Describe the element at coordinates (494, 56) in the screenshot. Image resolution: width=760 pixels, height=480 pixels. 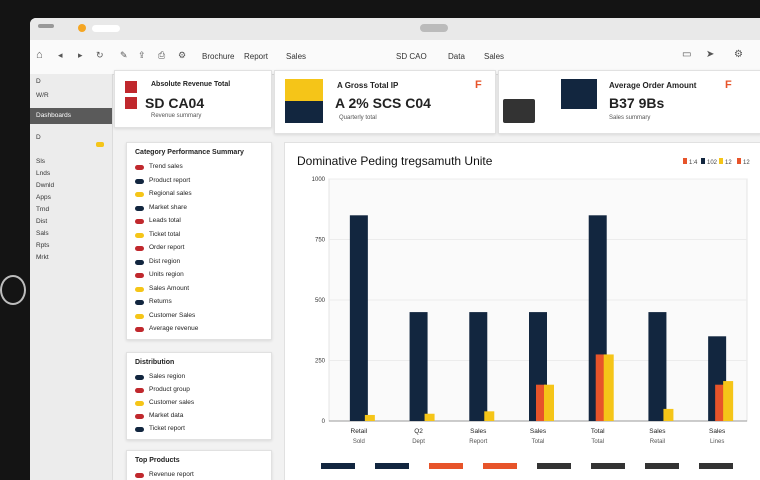
I see `menu-sales-2: Sales` at that location.